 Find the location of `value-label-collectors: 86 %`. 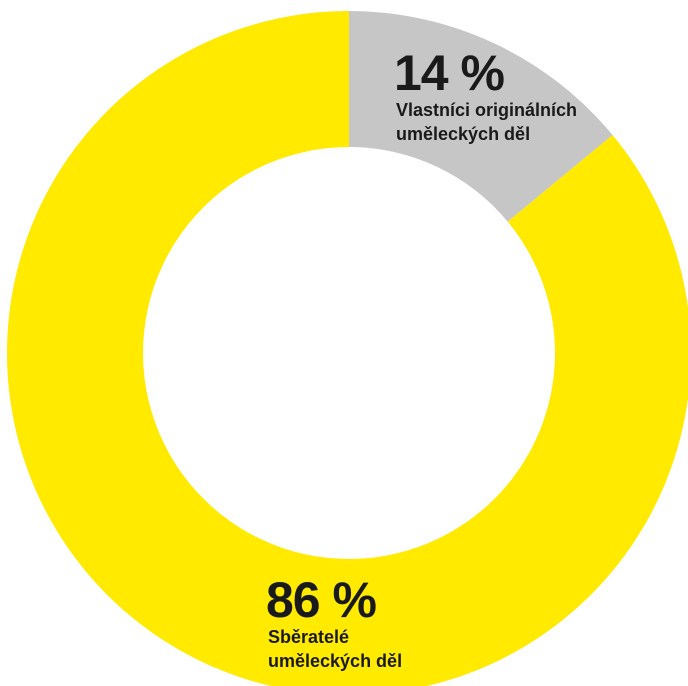

value-label-collectors: 86 % is located at coordinates (321, 600).